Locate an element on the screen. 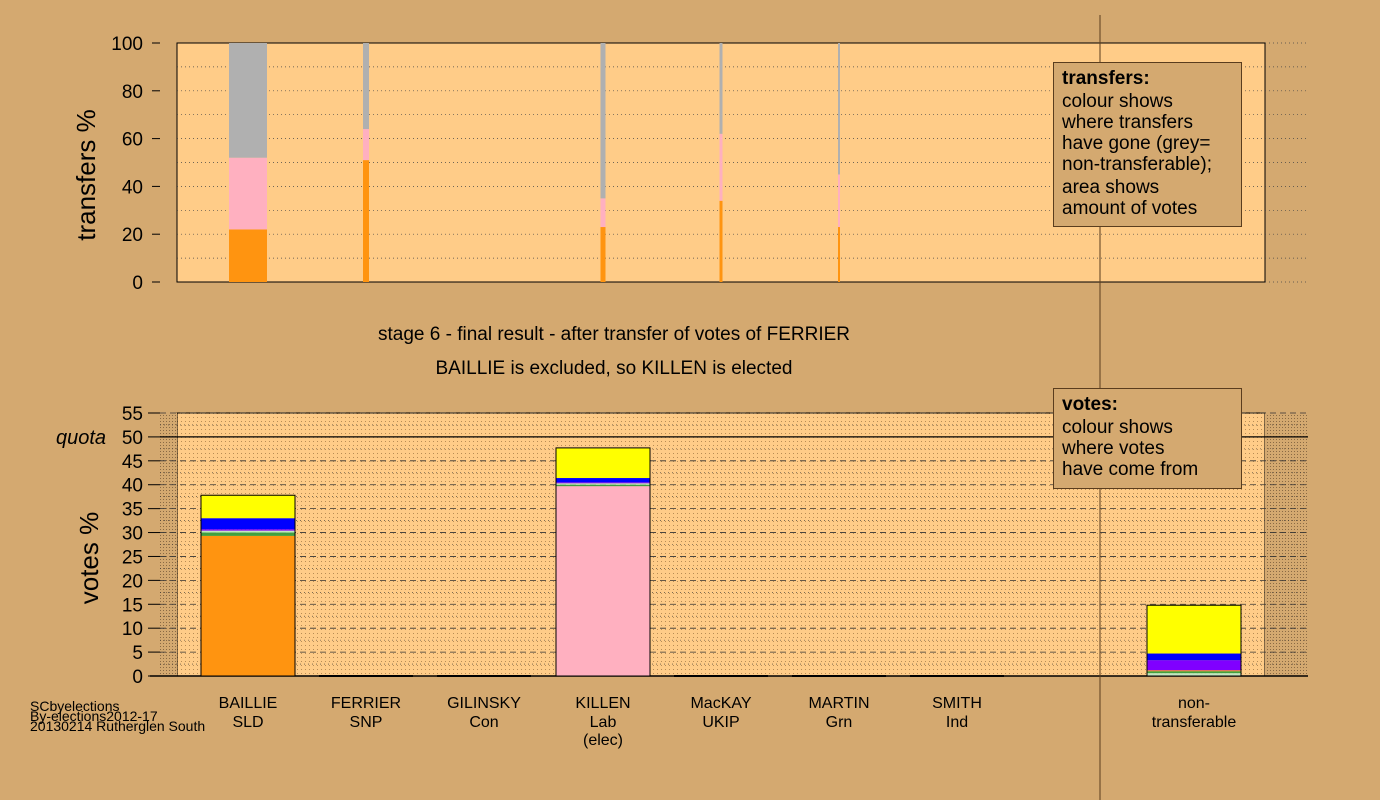 The height and width of the screenshot is (800, 1380). votes-legend-line: colour shows is located at coordinates (1117, 427).